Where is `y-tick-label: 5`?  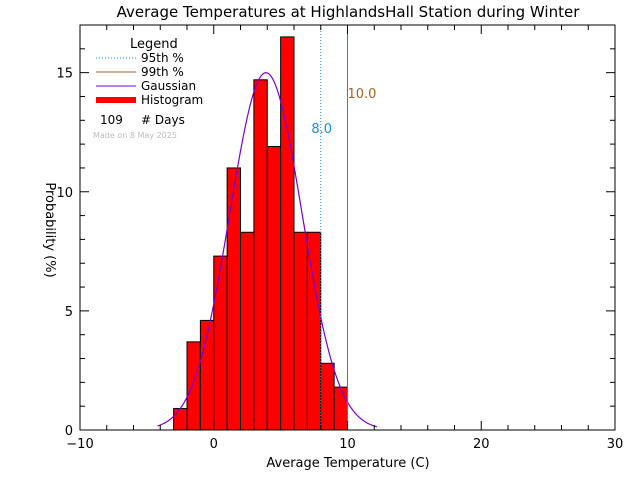 y-tick-label: 5 is located at coordinates (69, 312).